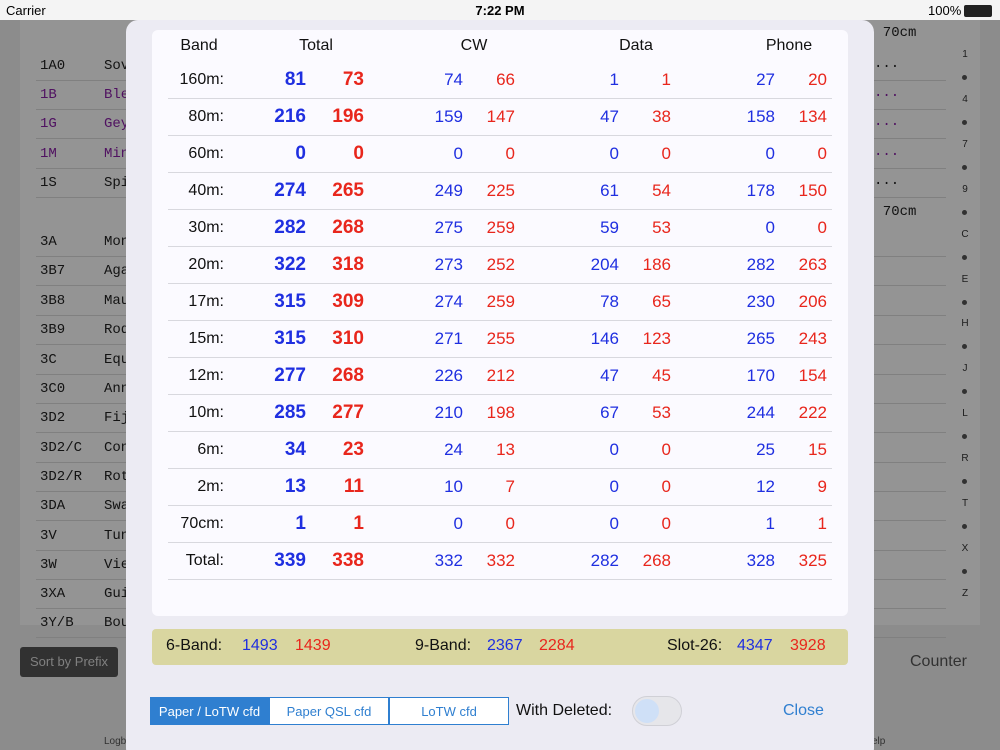 This screenshot has width=1000, height=750. What do you see at coordinates (329, 711) in the screenshot?
I see `segment-button: Paper QSL cfd` at bounding box center [329, 711].